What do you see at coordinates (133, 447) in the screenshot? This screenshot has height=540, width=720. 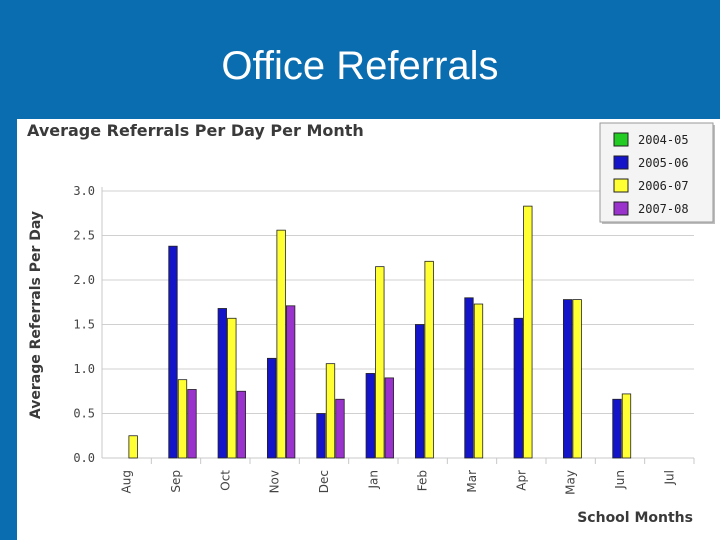 I see `bar-2006-07-Aug` at bounding box center [133, 447].